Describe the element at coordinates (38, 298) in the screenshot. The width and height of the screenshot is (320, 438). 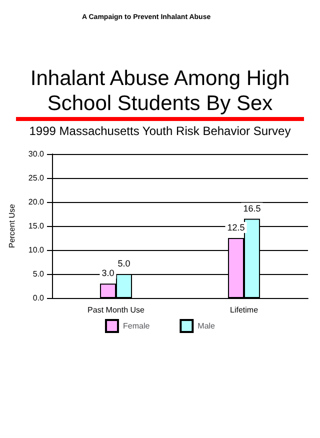
I see `y-tick-label: 0.0` at that location.